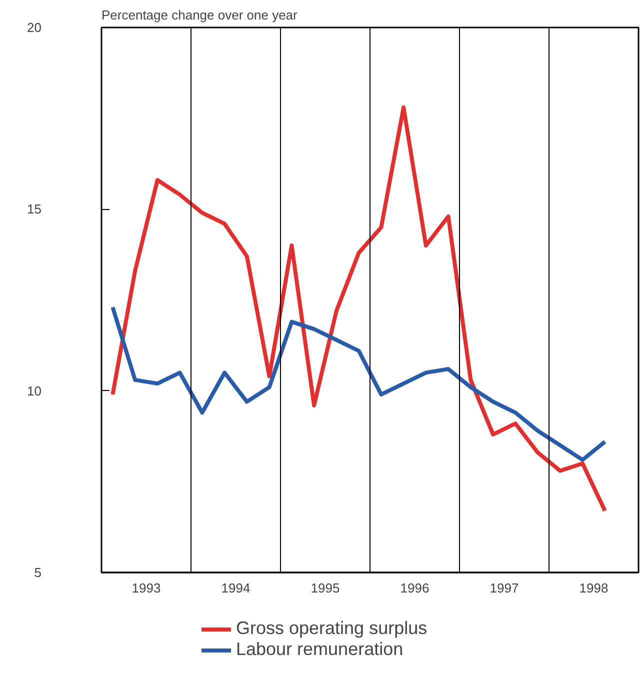  Describe the element at coordinates (200, 15) in the screenshot. I see `y-axis-title: Percentage change over one year` at that location.